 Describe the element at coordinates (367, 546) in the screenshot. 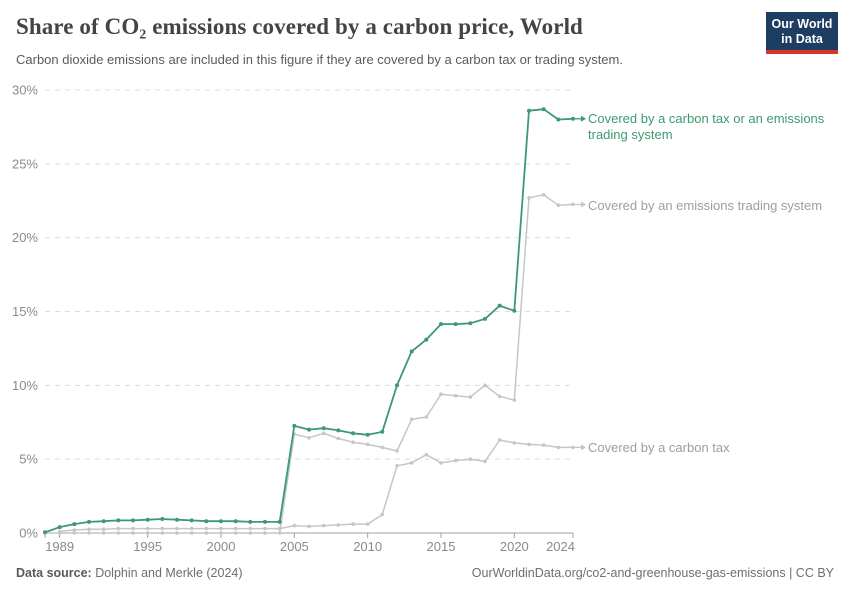

I see `x-tick-label: 2010` at that location.